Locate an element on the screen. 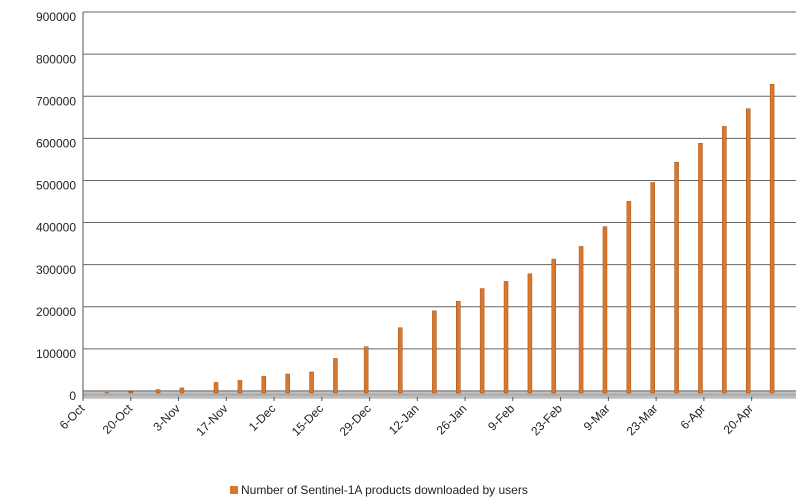 This screenshot has width=796, height=504. x-tick-label: 9-Mar is located at coordinates (597, 417).